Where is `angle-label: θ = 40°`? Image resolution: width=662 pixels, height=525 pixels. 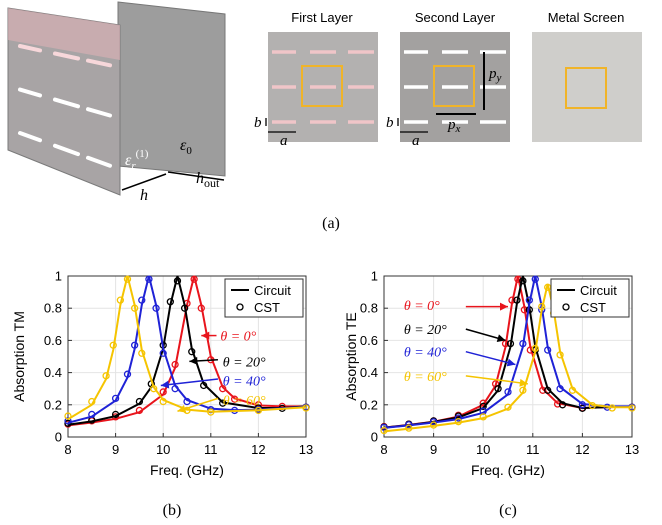 angle-label: θ = 40° is located at coordinates (244, 382).